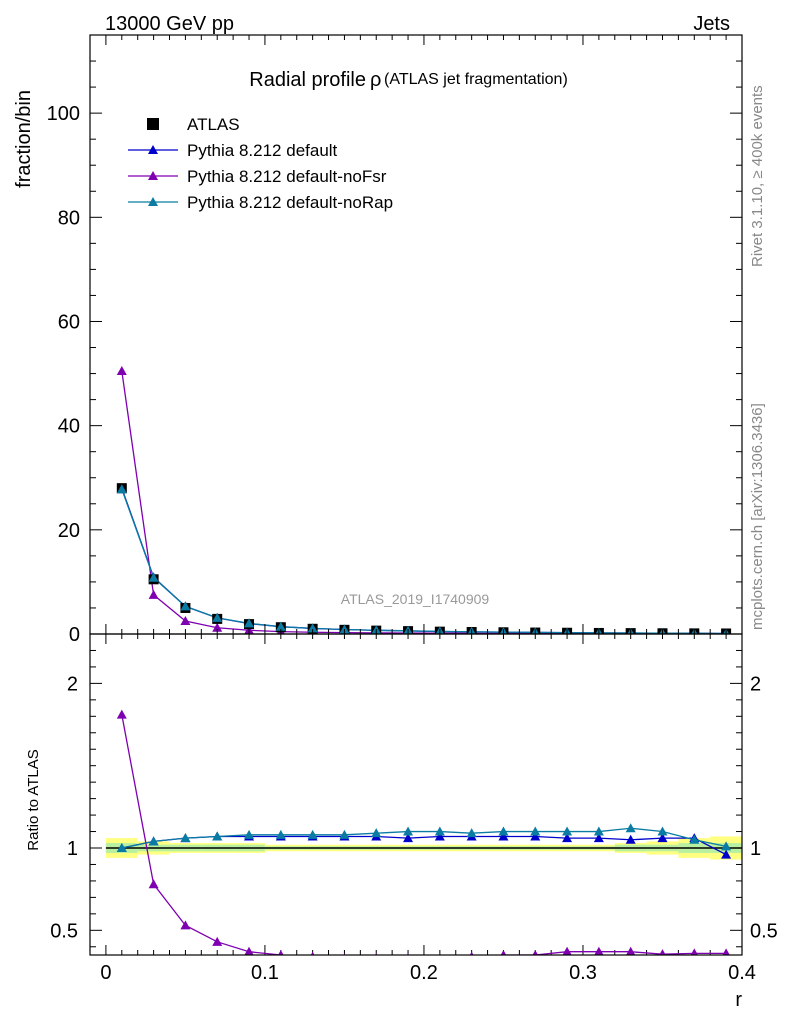 Image resolution: width=786 pixels, height=1024 pixels. I want to click on ratio-tick-label-right: 2, so click(755, 684).